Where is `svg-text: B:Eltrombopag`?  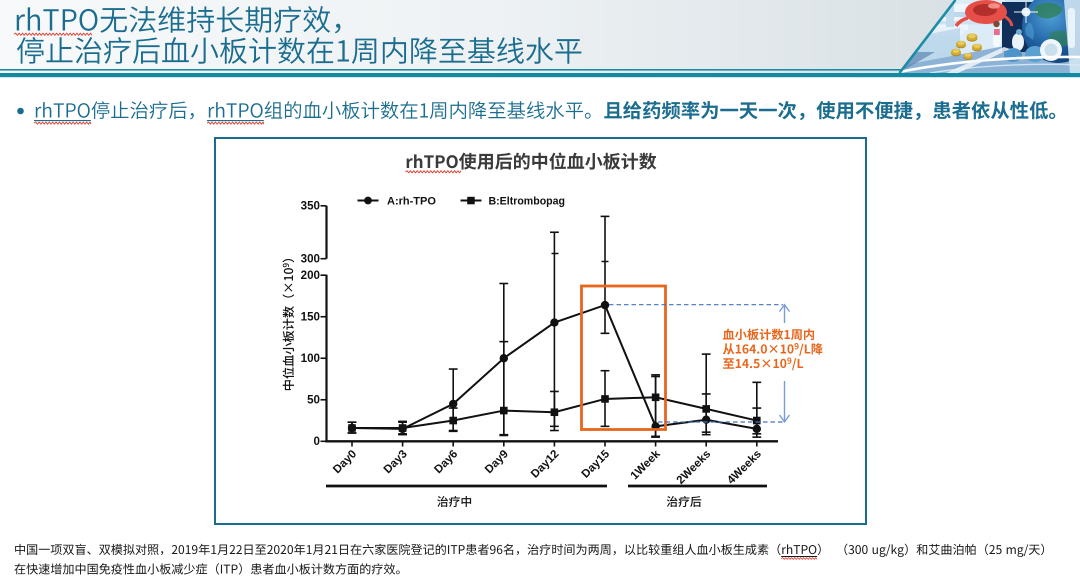 svg-text: B:Eltrombopag is located at coordinates (527, 202).